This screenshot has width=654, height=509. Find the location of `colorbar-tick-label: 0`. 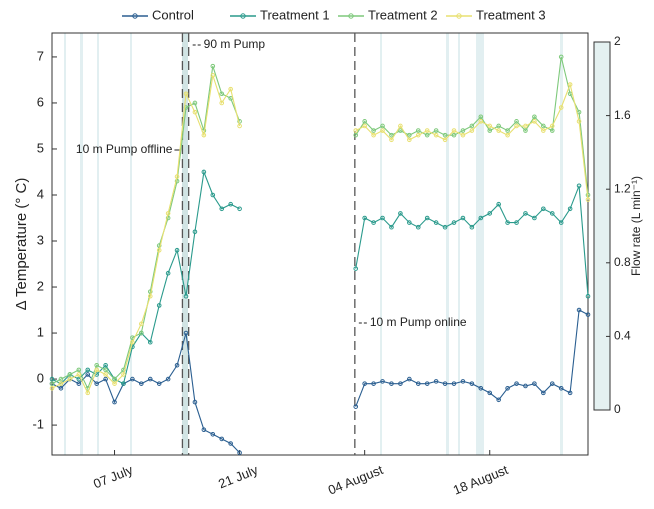

colorbar-tick-label: 0 is located at coordinates (617, 409).